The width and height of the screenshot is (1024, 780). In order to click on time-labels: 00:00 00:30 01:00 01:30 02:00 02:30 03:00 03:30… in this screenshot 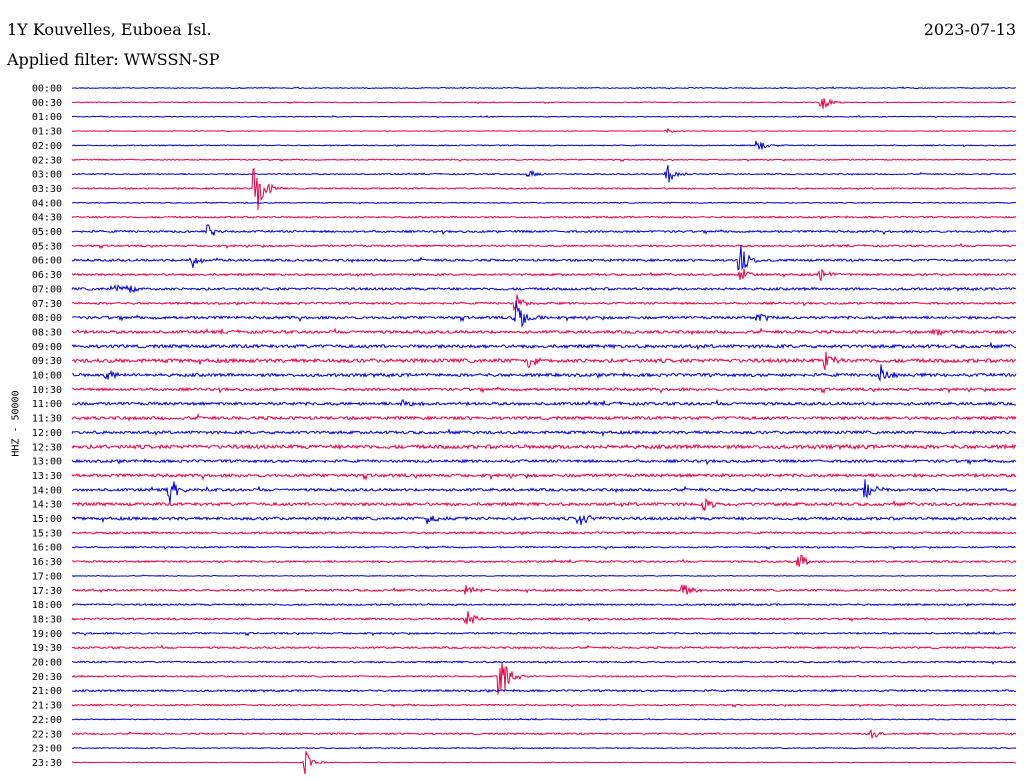, I will do `click(47, 426)`.